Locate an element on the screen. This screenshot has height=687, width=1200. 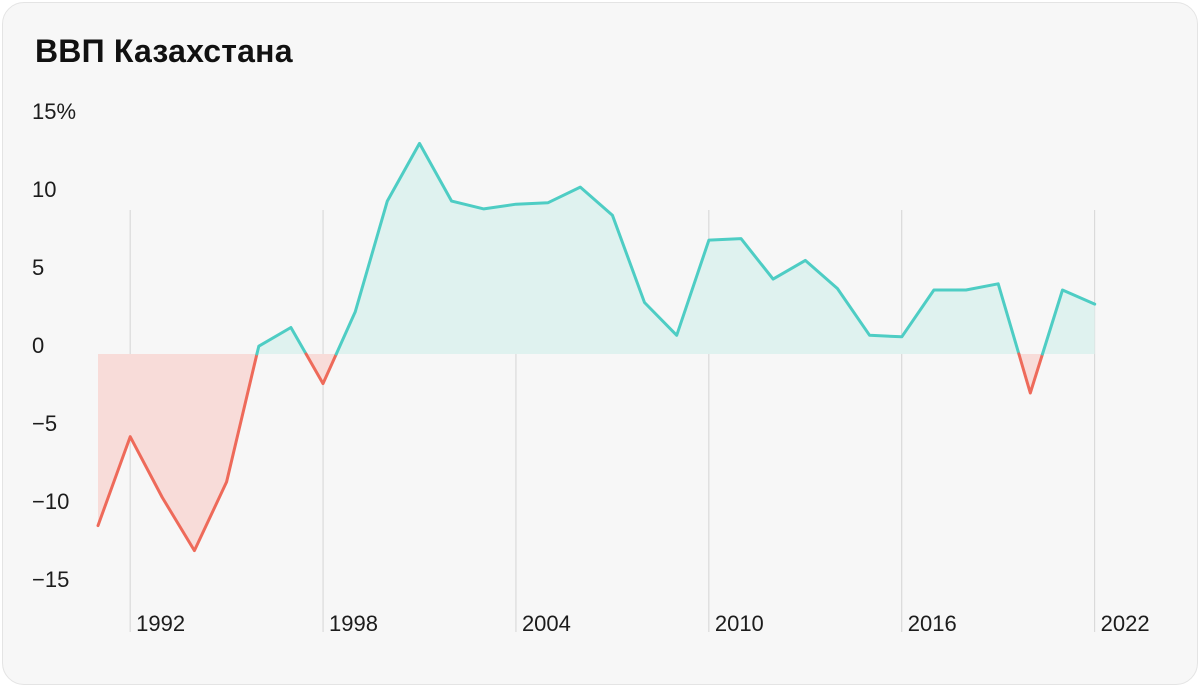
data-point-2009 is located at coordinates (677, 335).